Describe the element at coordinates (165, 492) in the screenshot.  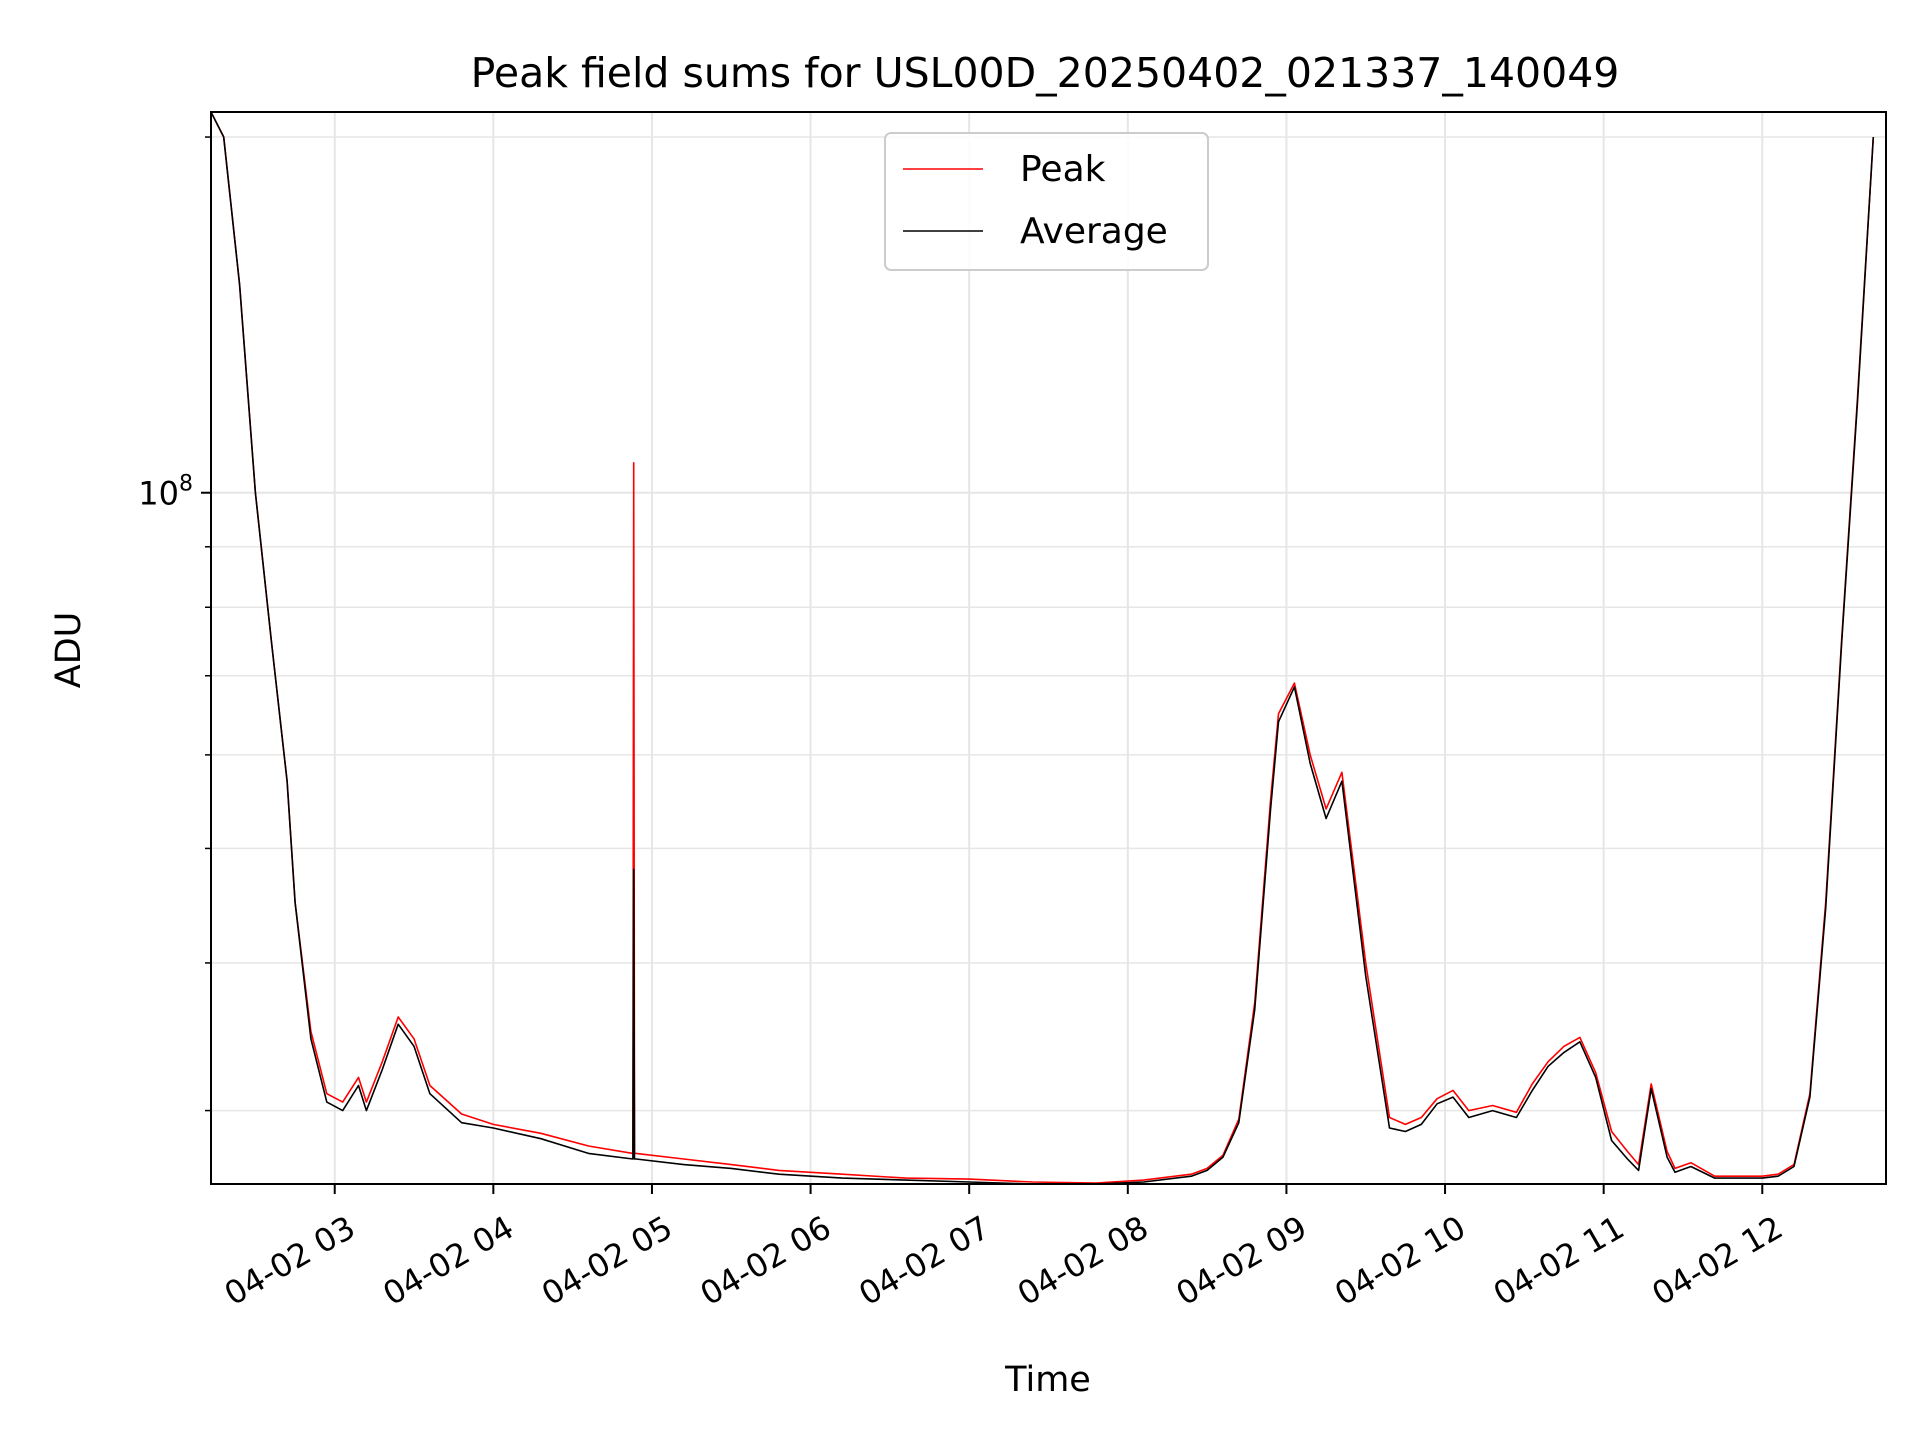
I see `y-tick-label: 108` at that location.